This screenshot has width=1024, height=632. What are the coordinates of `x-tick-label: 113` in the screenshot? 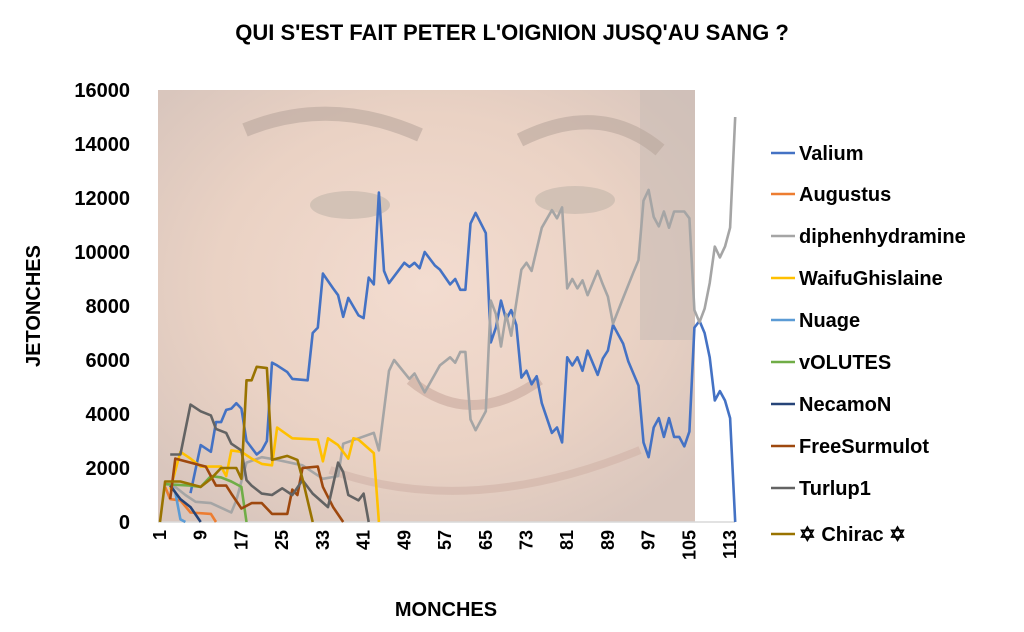 It's located at (730, 544).